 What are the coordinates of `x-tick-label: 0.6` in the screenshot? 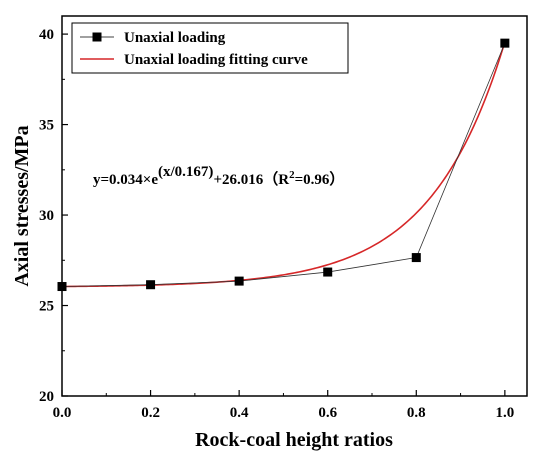 It's located at (327, 413).